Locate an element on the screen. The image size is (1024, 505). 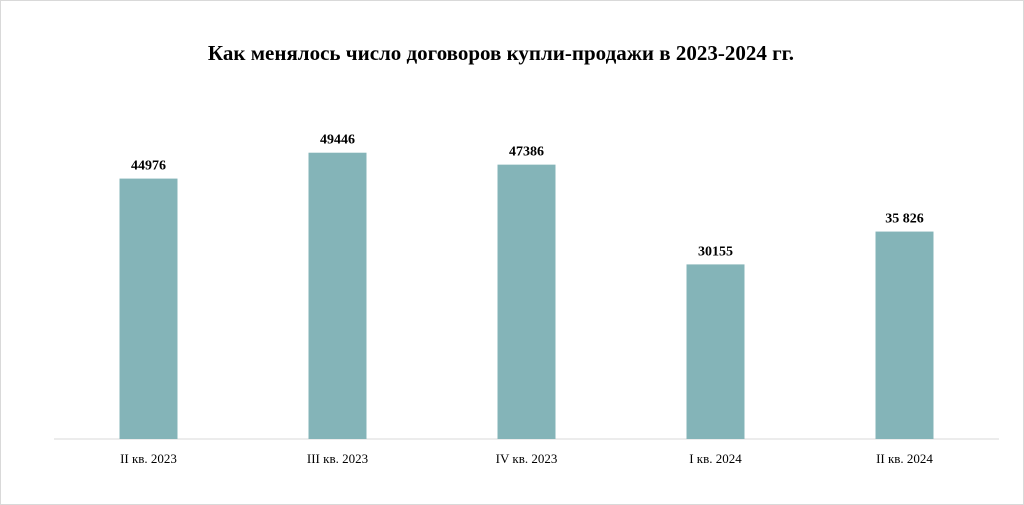
category-label: II кв. 2024 is located at coordinates (904, 458).